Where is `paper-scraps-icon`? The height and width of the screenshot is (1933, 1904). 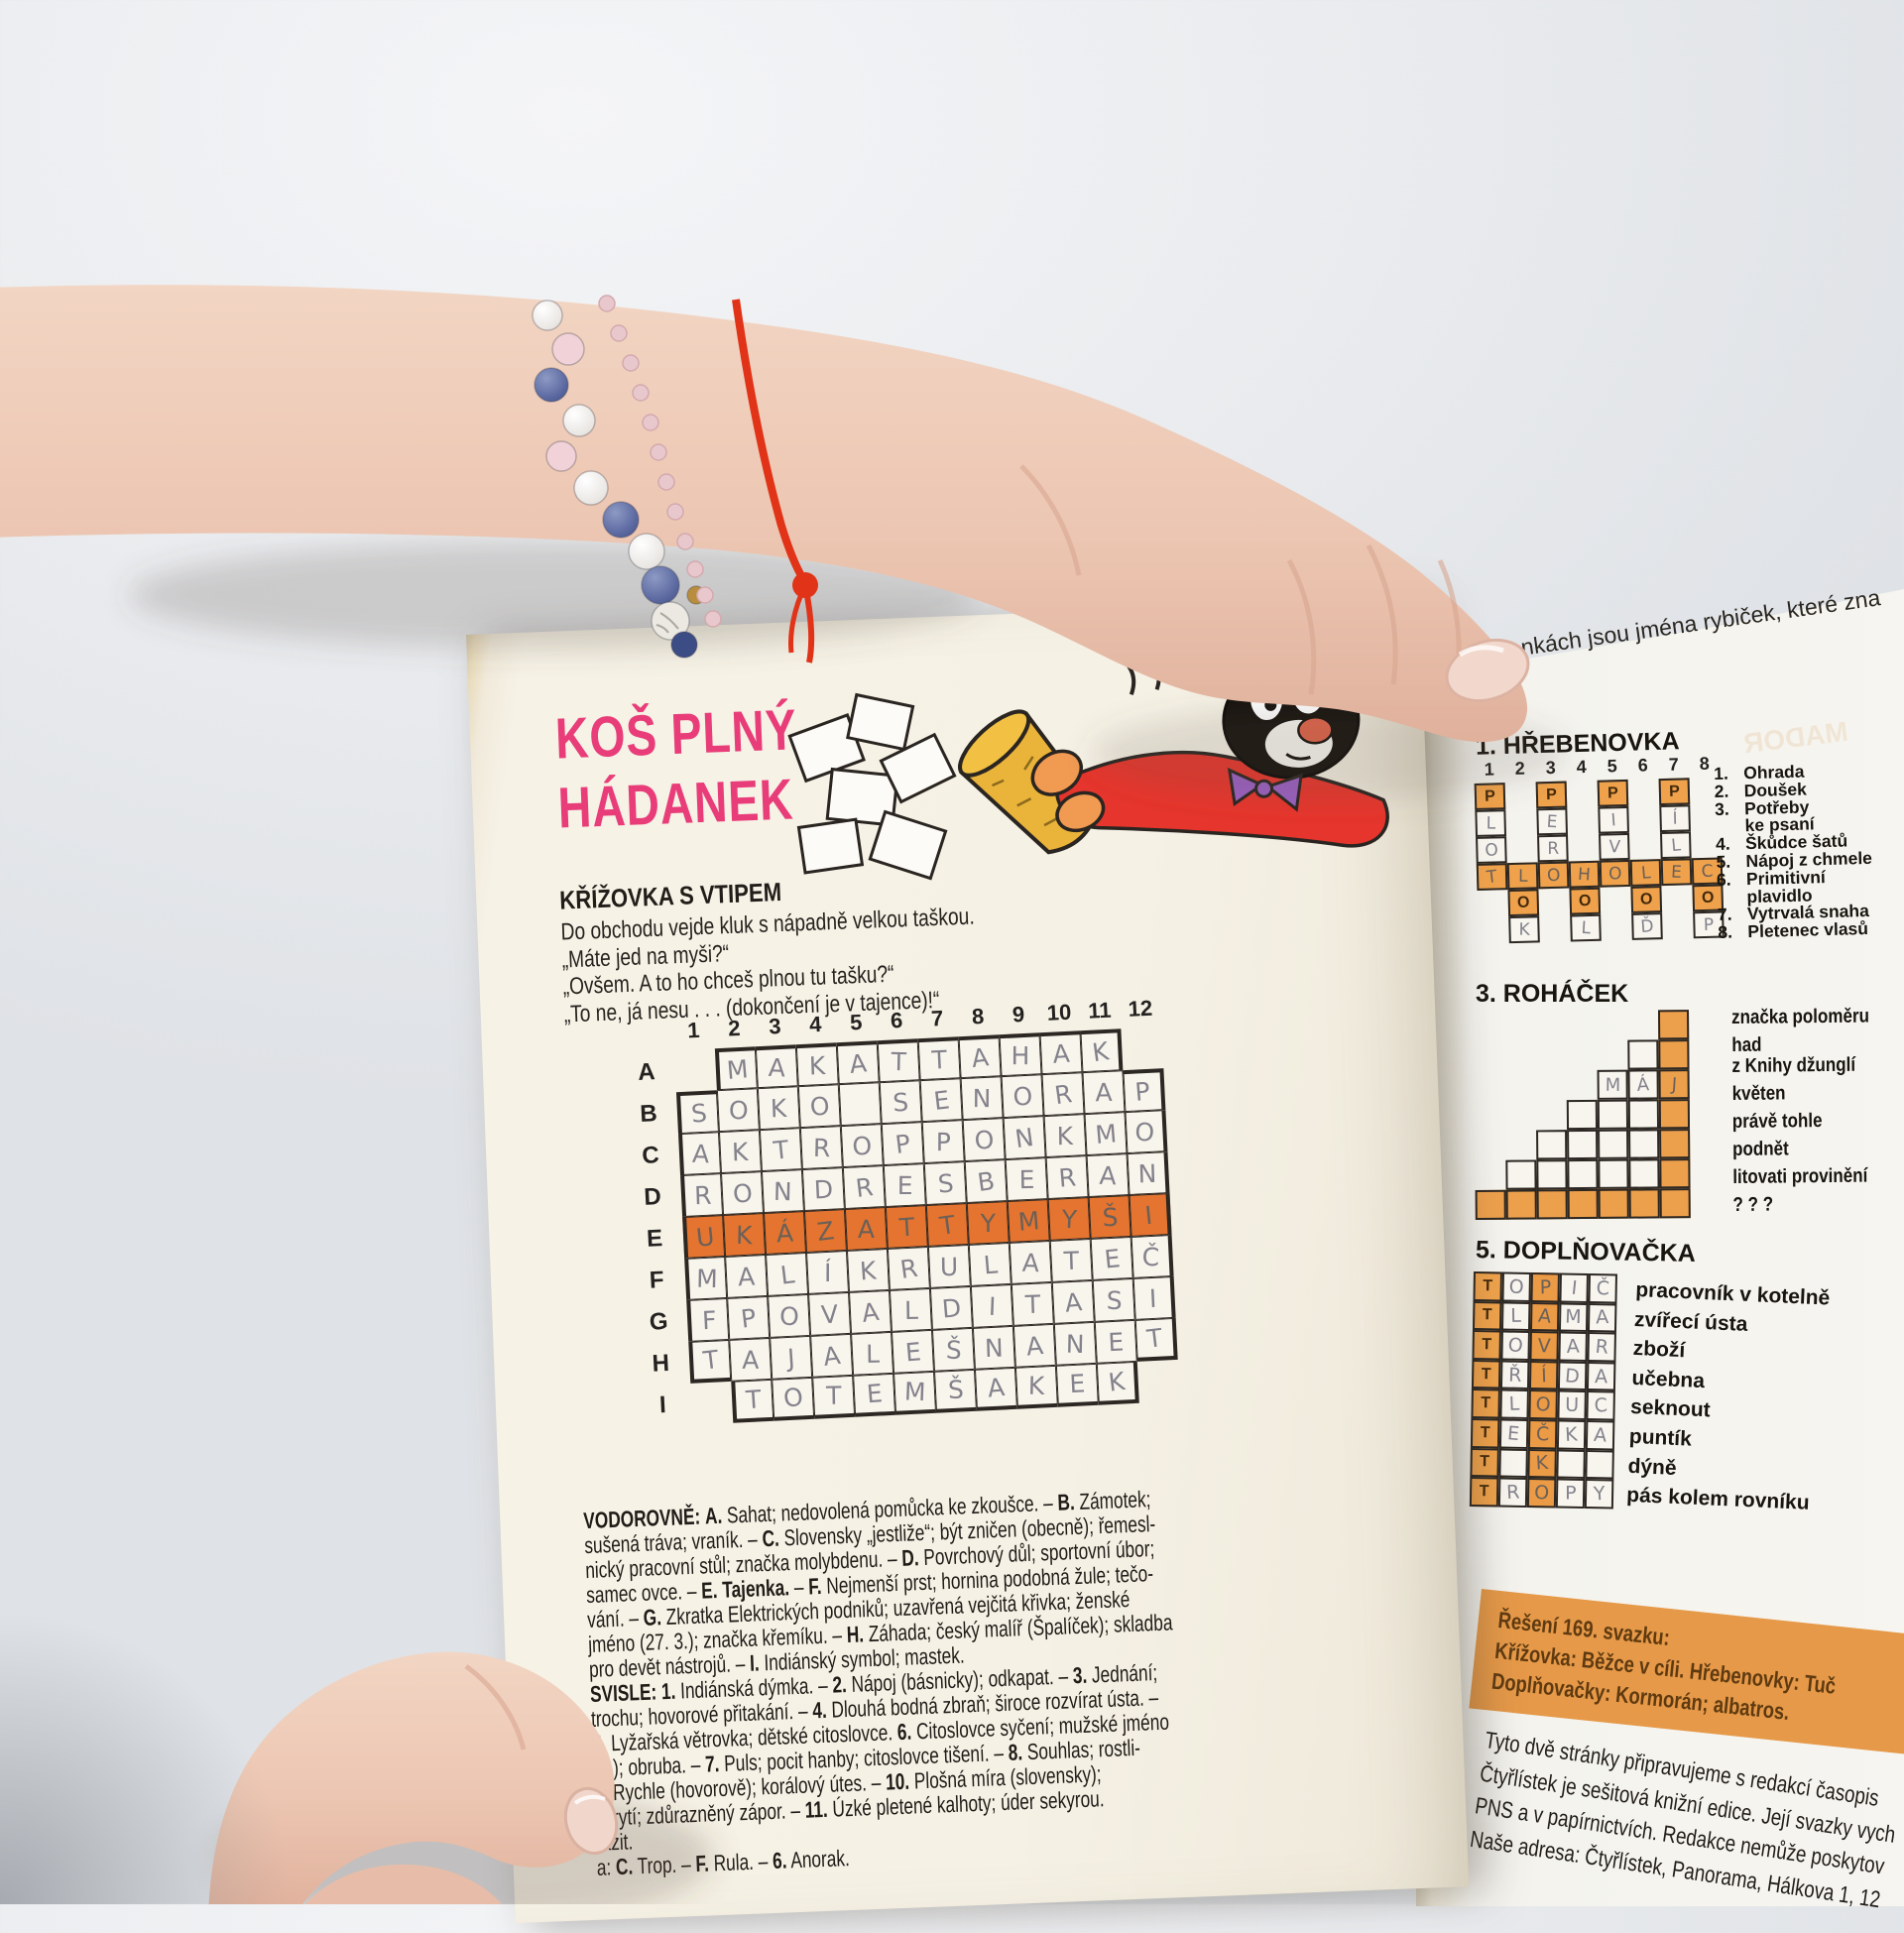
paper-scraps-icon is located at coordinates (872, 786).